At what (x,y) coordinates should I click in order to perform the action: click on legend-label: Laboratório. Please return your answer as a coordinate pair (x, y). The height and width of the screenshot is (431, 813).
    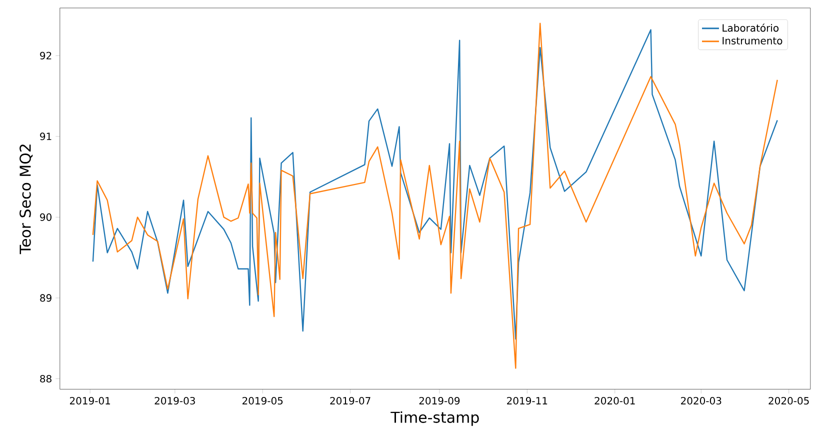
    Looking at the image, I should click on (750, 28).